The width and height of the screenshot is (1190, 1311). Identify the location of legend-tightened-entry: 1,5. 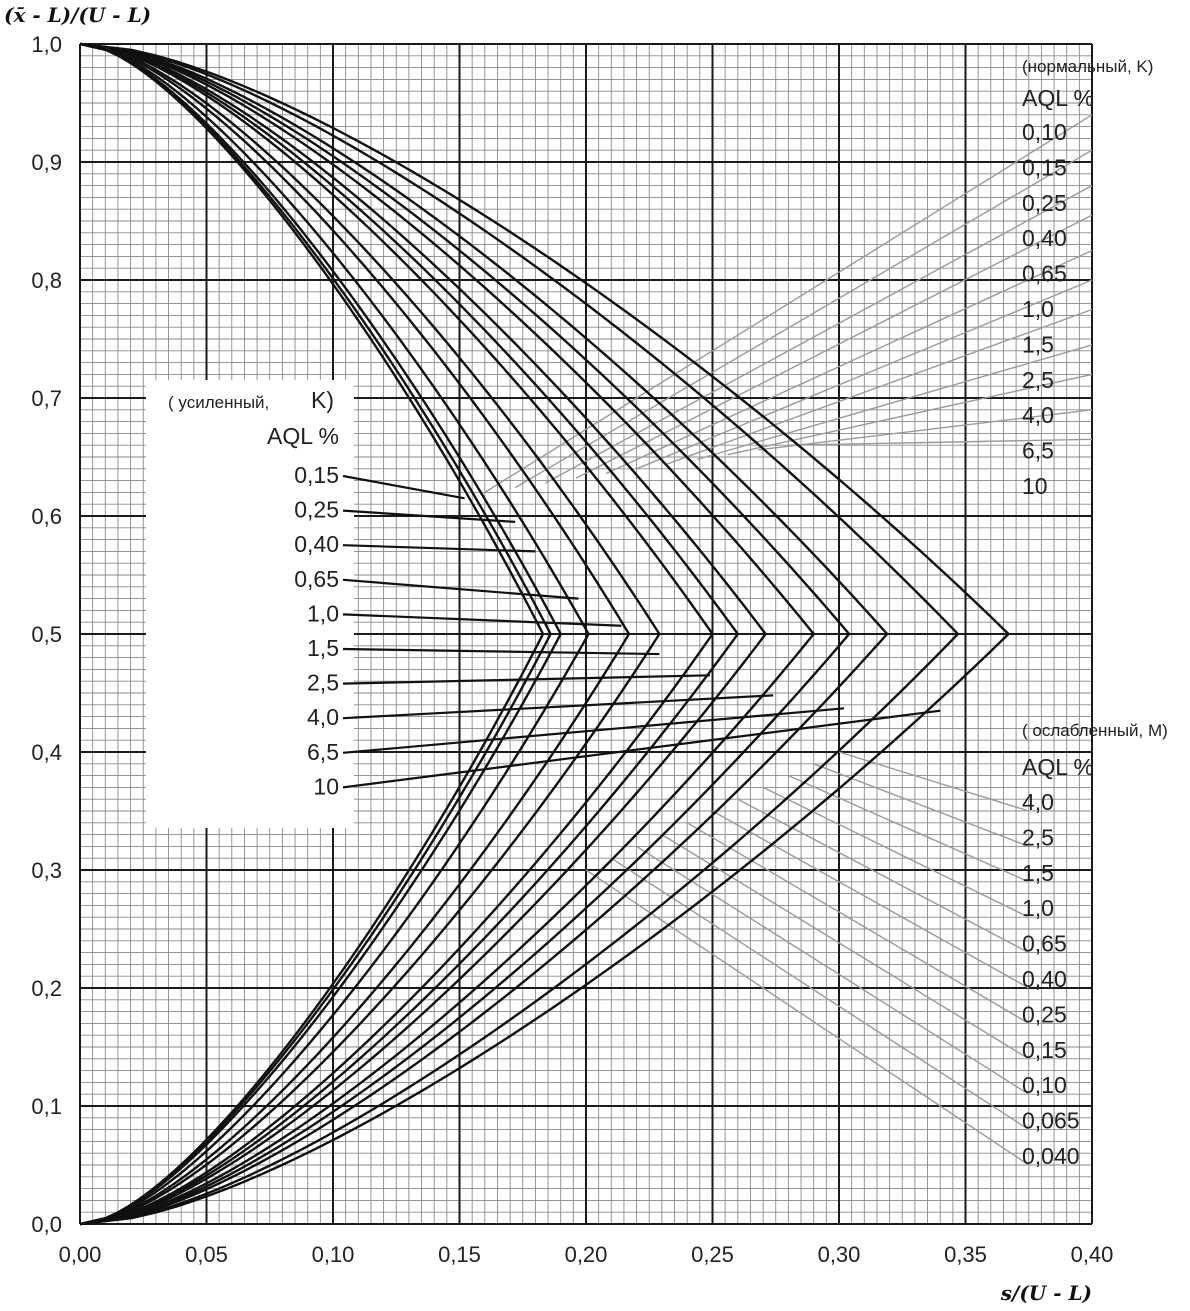
(323, 648).